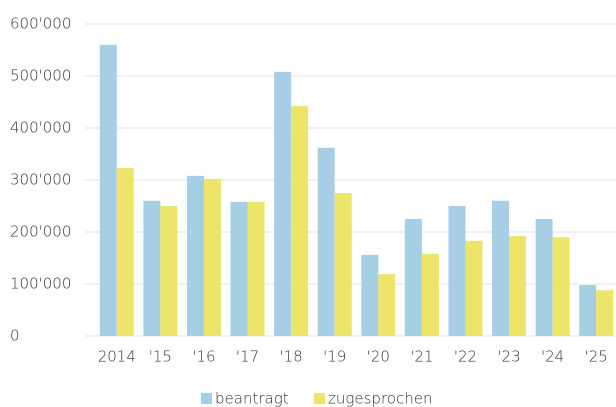 The height and width of the screenshot is (407, 616). I want to click on y-tick-label: 400'000, so click(40, 128).